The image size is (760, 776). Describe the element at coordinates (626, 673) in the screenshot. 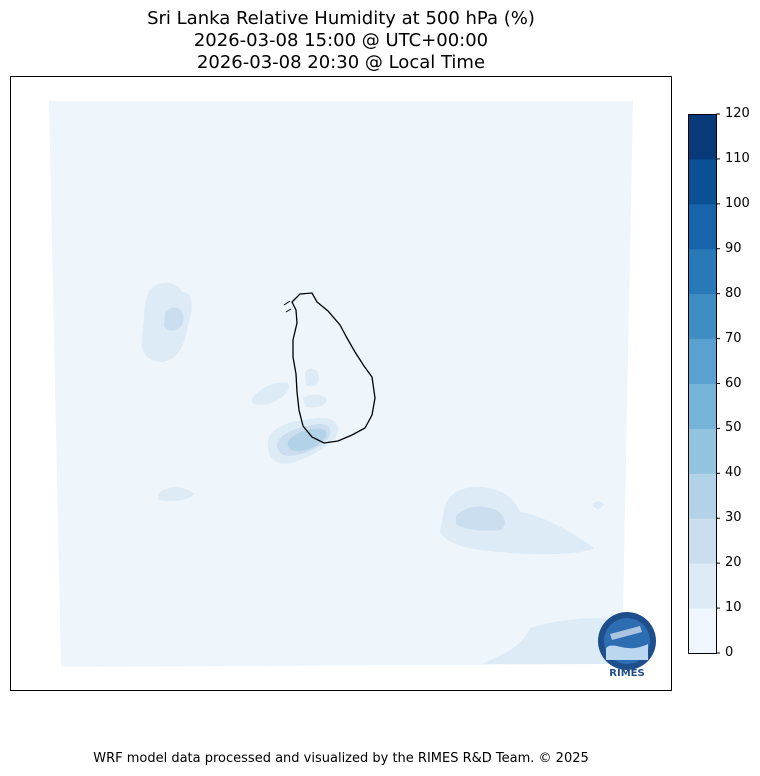

I see `logo-text: RIMES` at that location.